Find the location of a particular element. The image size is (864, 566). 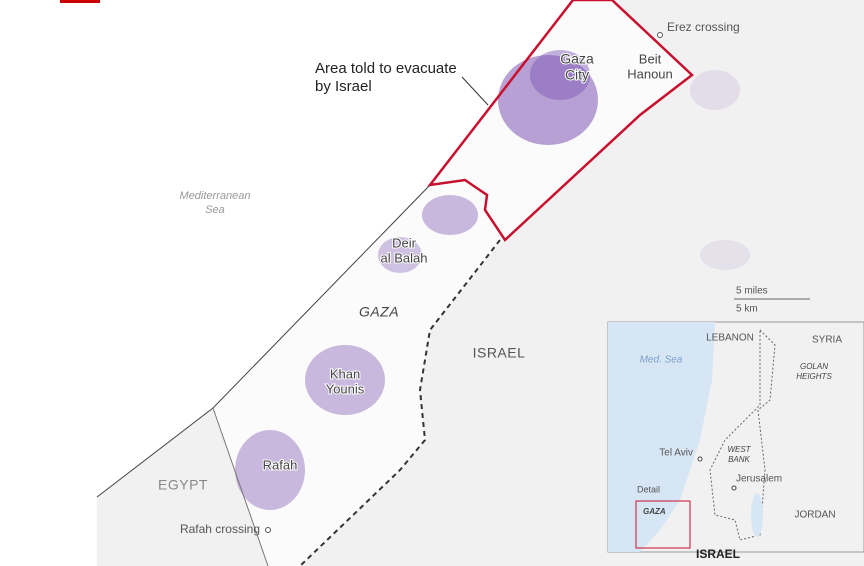

inset-label: WEST is located at coordinates (739, 449).